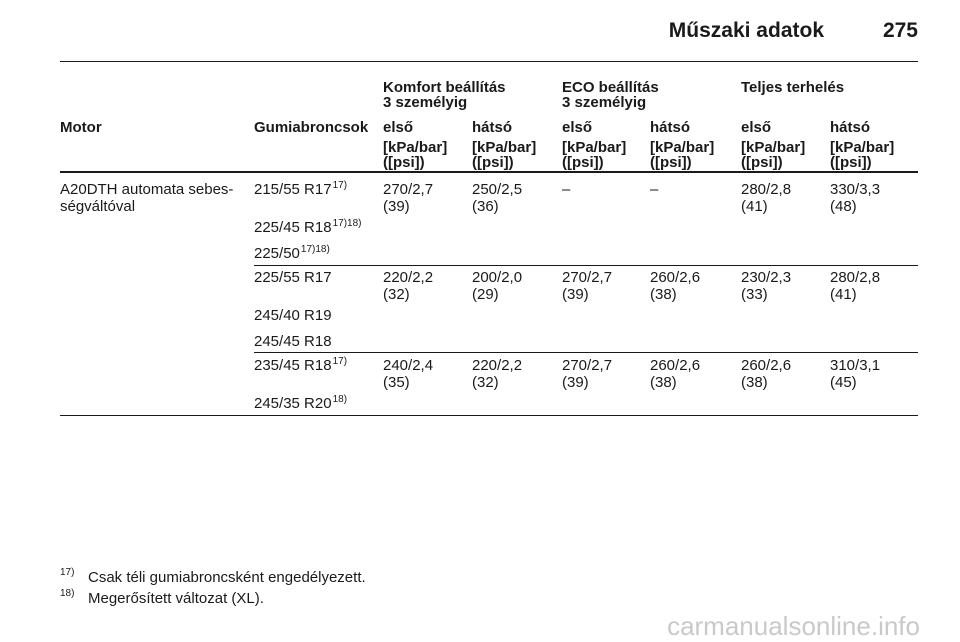 The image size is (960, 642). I want to click on tire-size: 225/55 R17, so click(293, 277).